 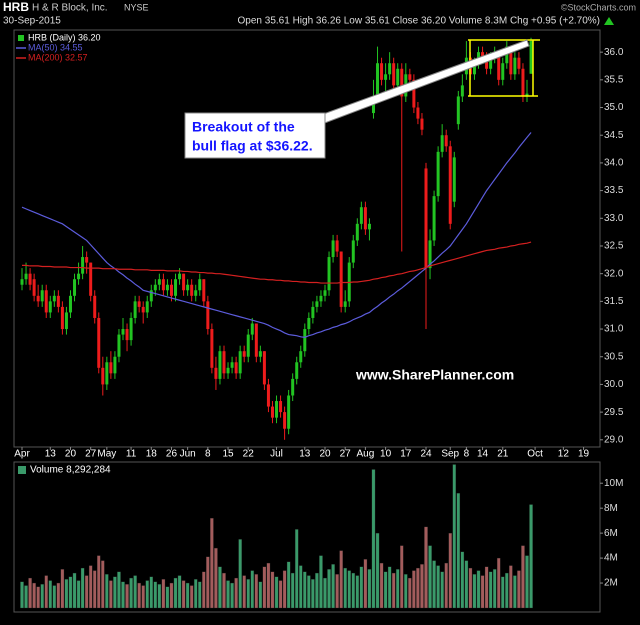 What do you see at coordinates (598, 7) in the screenshot?
I see `source: ©StockCharts.com` at bounding box center [598, 7].